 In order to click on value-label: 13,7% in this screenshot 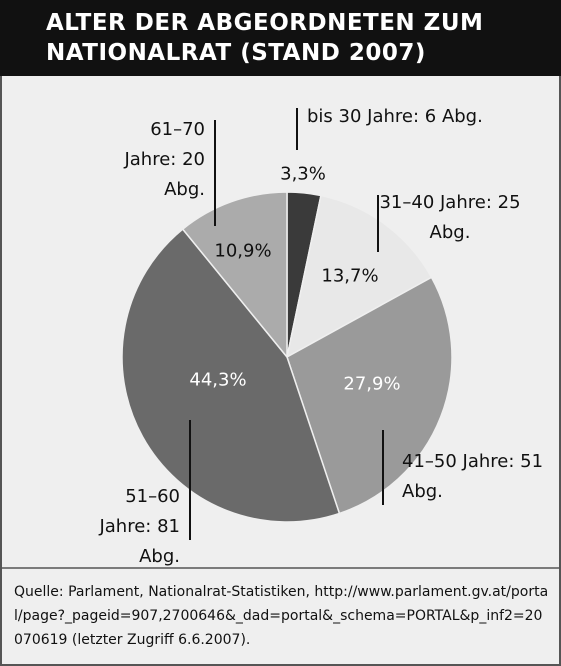, I will do `click(350, 276)`.